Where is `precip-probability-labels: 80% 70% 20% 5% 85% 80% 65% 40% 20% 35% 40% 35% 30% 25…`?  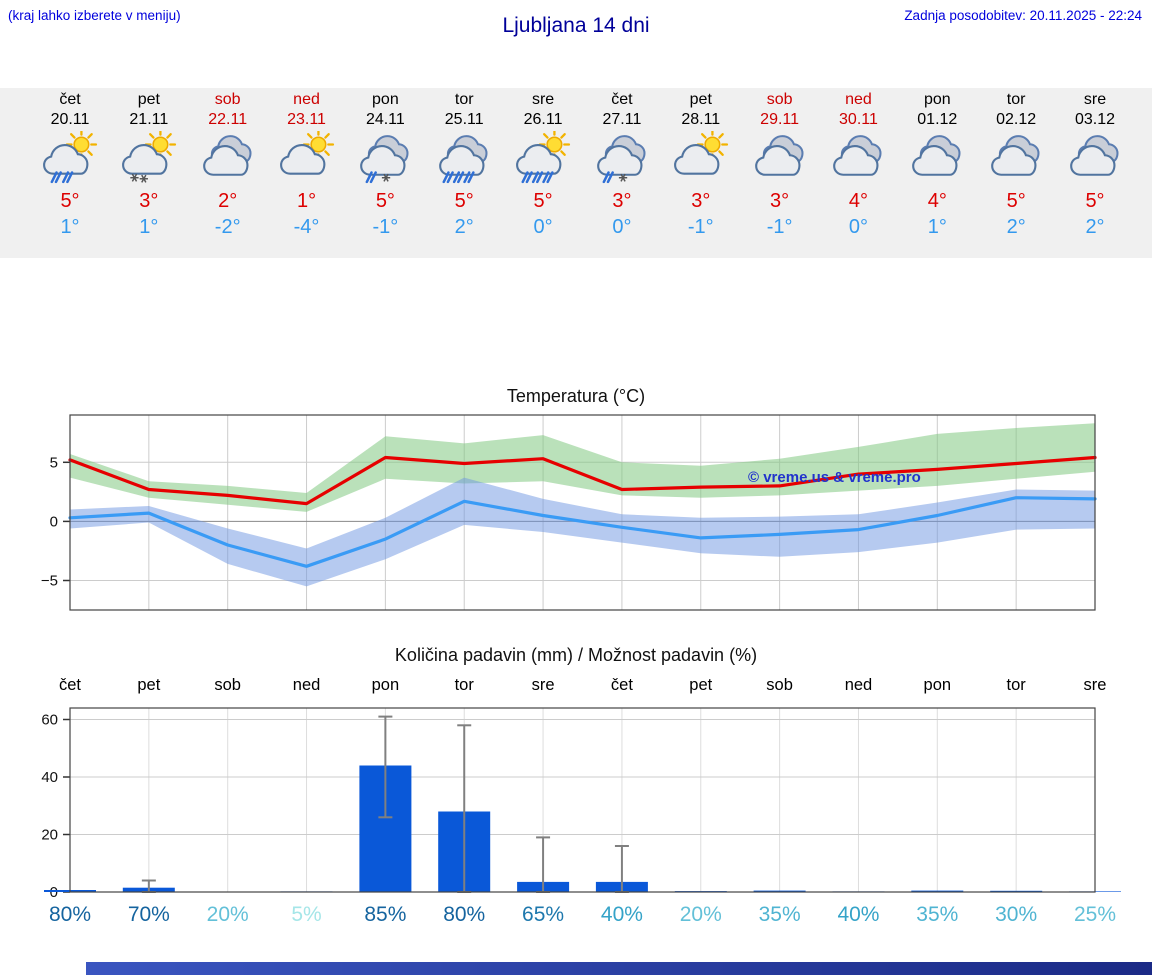
precip-probability-labels: 80% 70% 20% 5% 85% 80% 65% 40% 20% 35% 40% 35% 30% 25… is located at coordinates (576, 916).